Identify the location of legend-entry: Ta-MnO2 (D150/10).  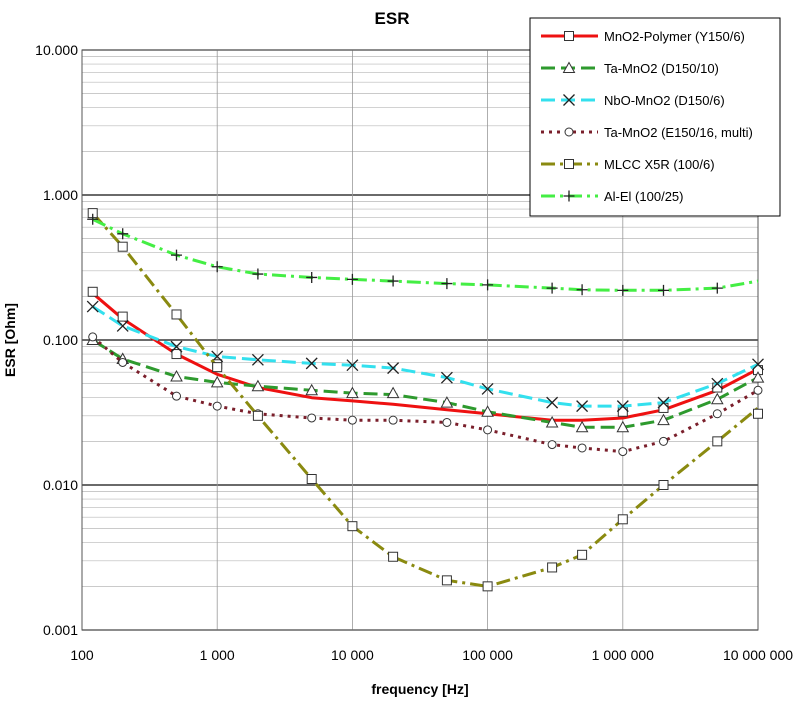
(630, 68).